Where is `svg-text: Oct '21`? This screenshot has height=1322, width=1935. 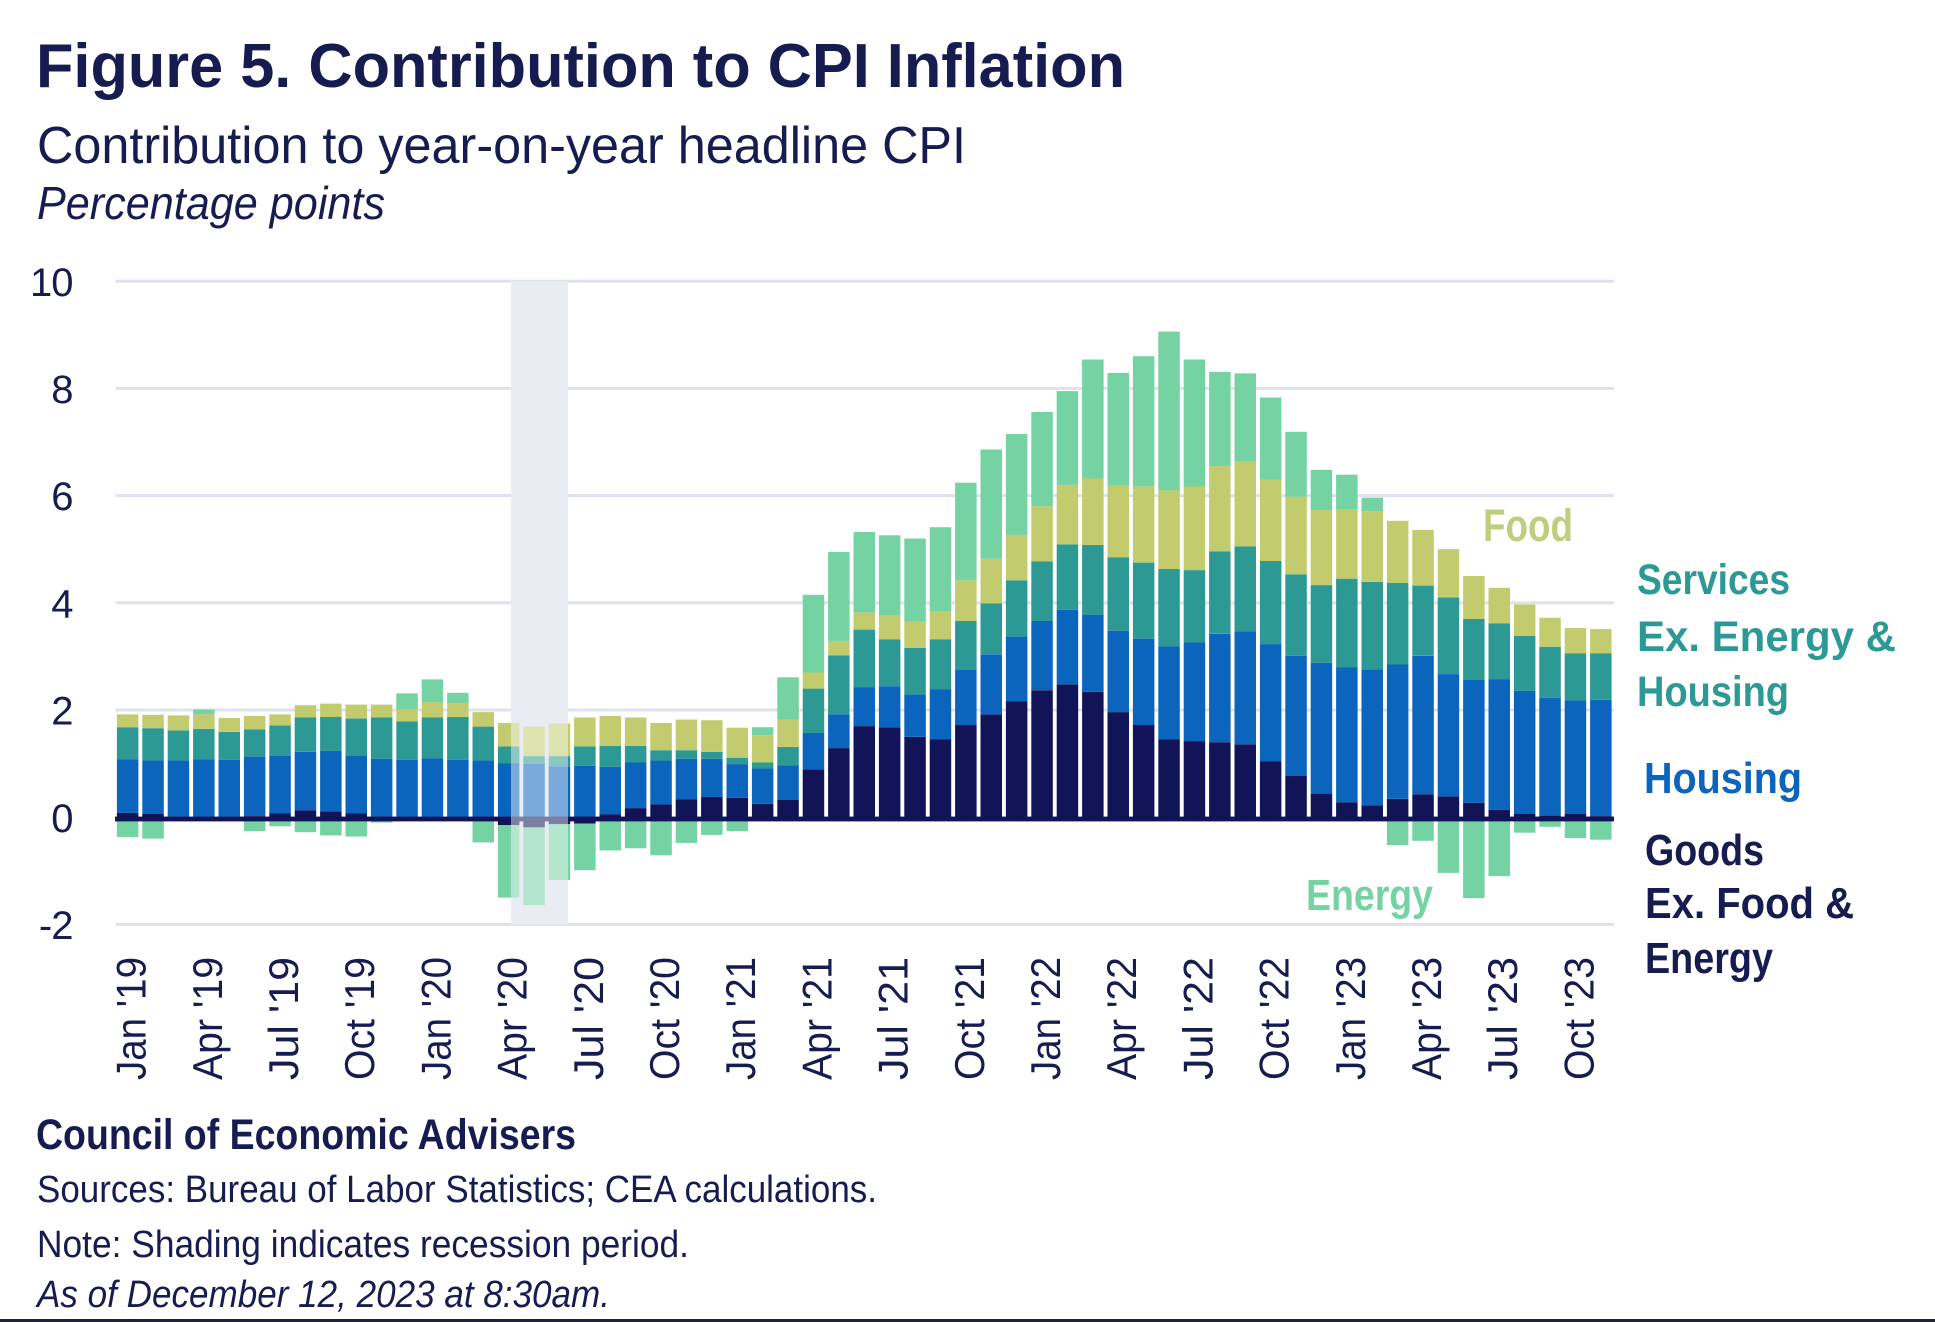 svg-text: Oct '21 is located at coordinates (969, 1018).